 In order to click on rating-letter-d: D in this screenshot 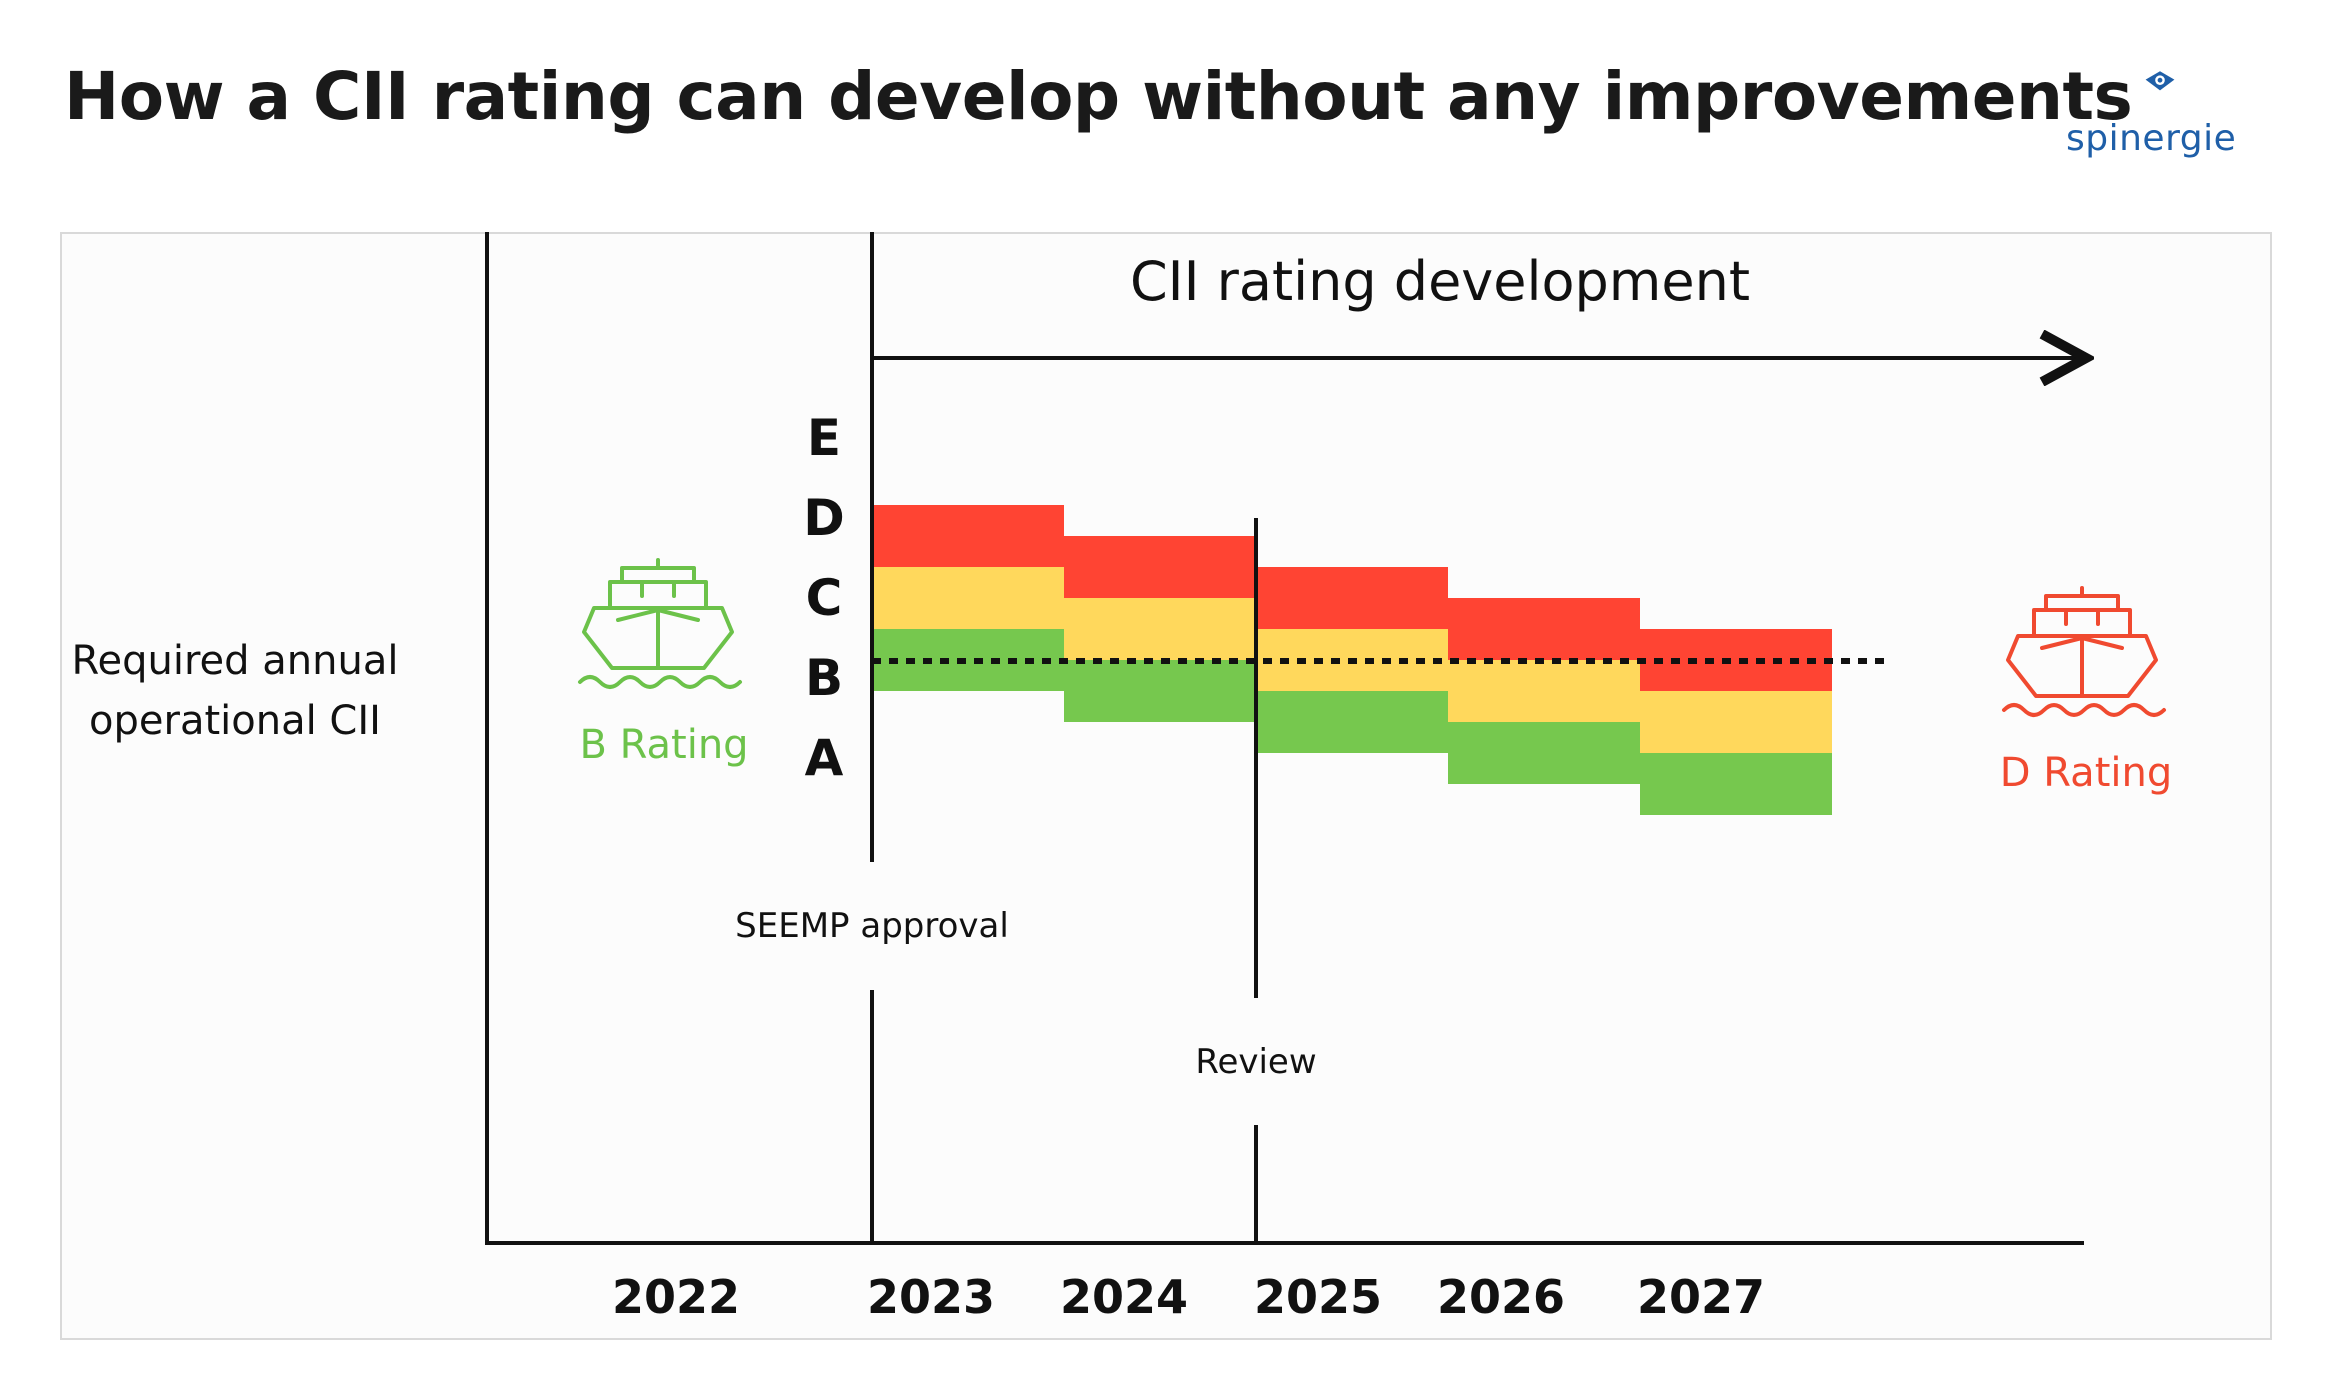, I will do `click(824, 518)`.